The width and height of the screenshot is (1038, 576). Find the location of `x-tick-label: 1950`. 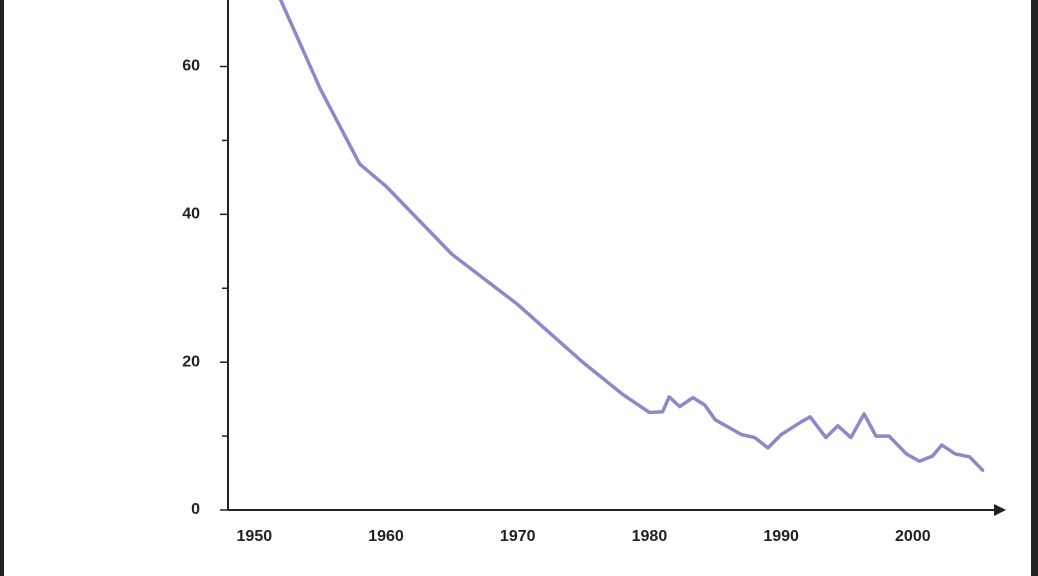

x-tick-label: 1950 is located at coordinates (255, 536).